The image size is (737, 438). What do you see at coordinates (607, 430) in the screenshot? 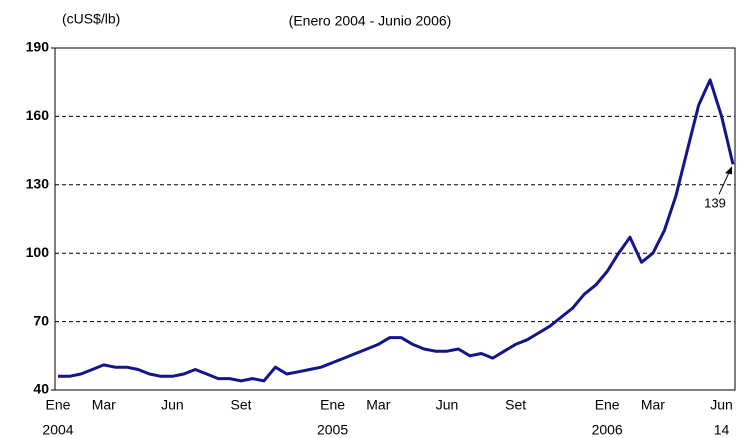
I see `x-year-label: 2006` at bounding box center [607, 430].